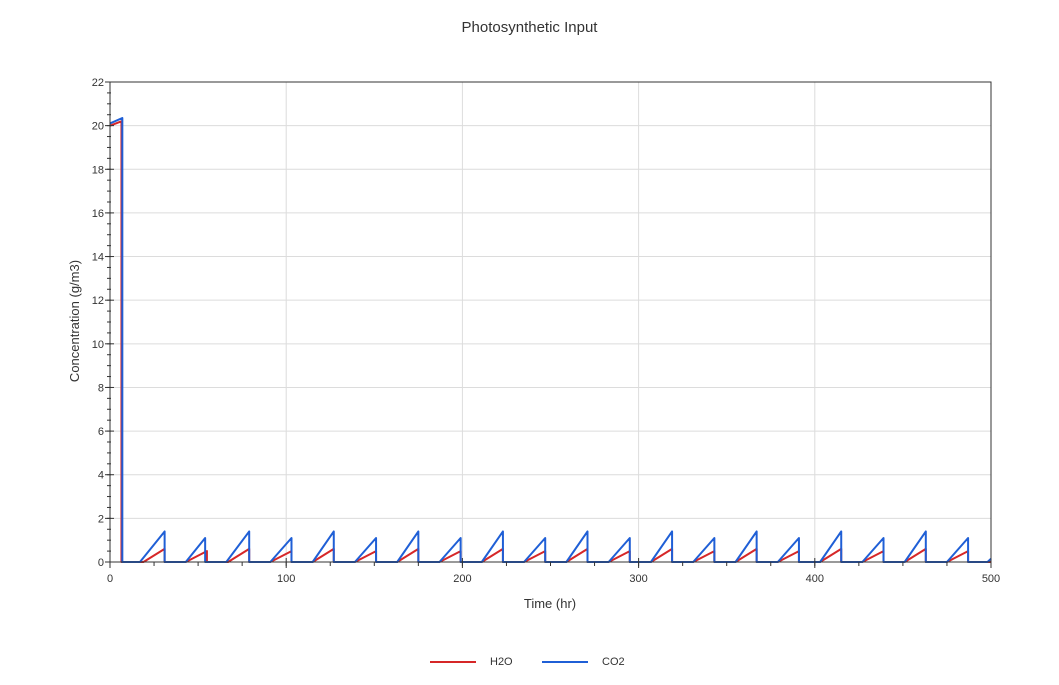 This screenshot has width=1059, height=685. Describe the element at coordinates (98, 170) in the screenshot. I see `y-tick-label: 18` at that location.